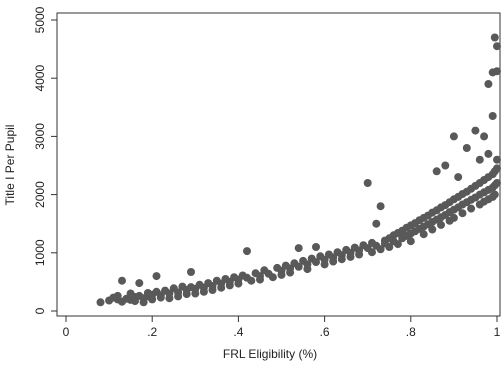  I want to click on y-tick-label: 2000, so click(40, 194).